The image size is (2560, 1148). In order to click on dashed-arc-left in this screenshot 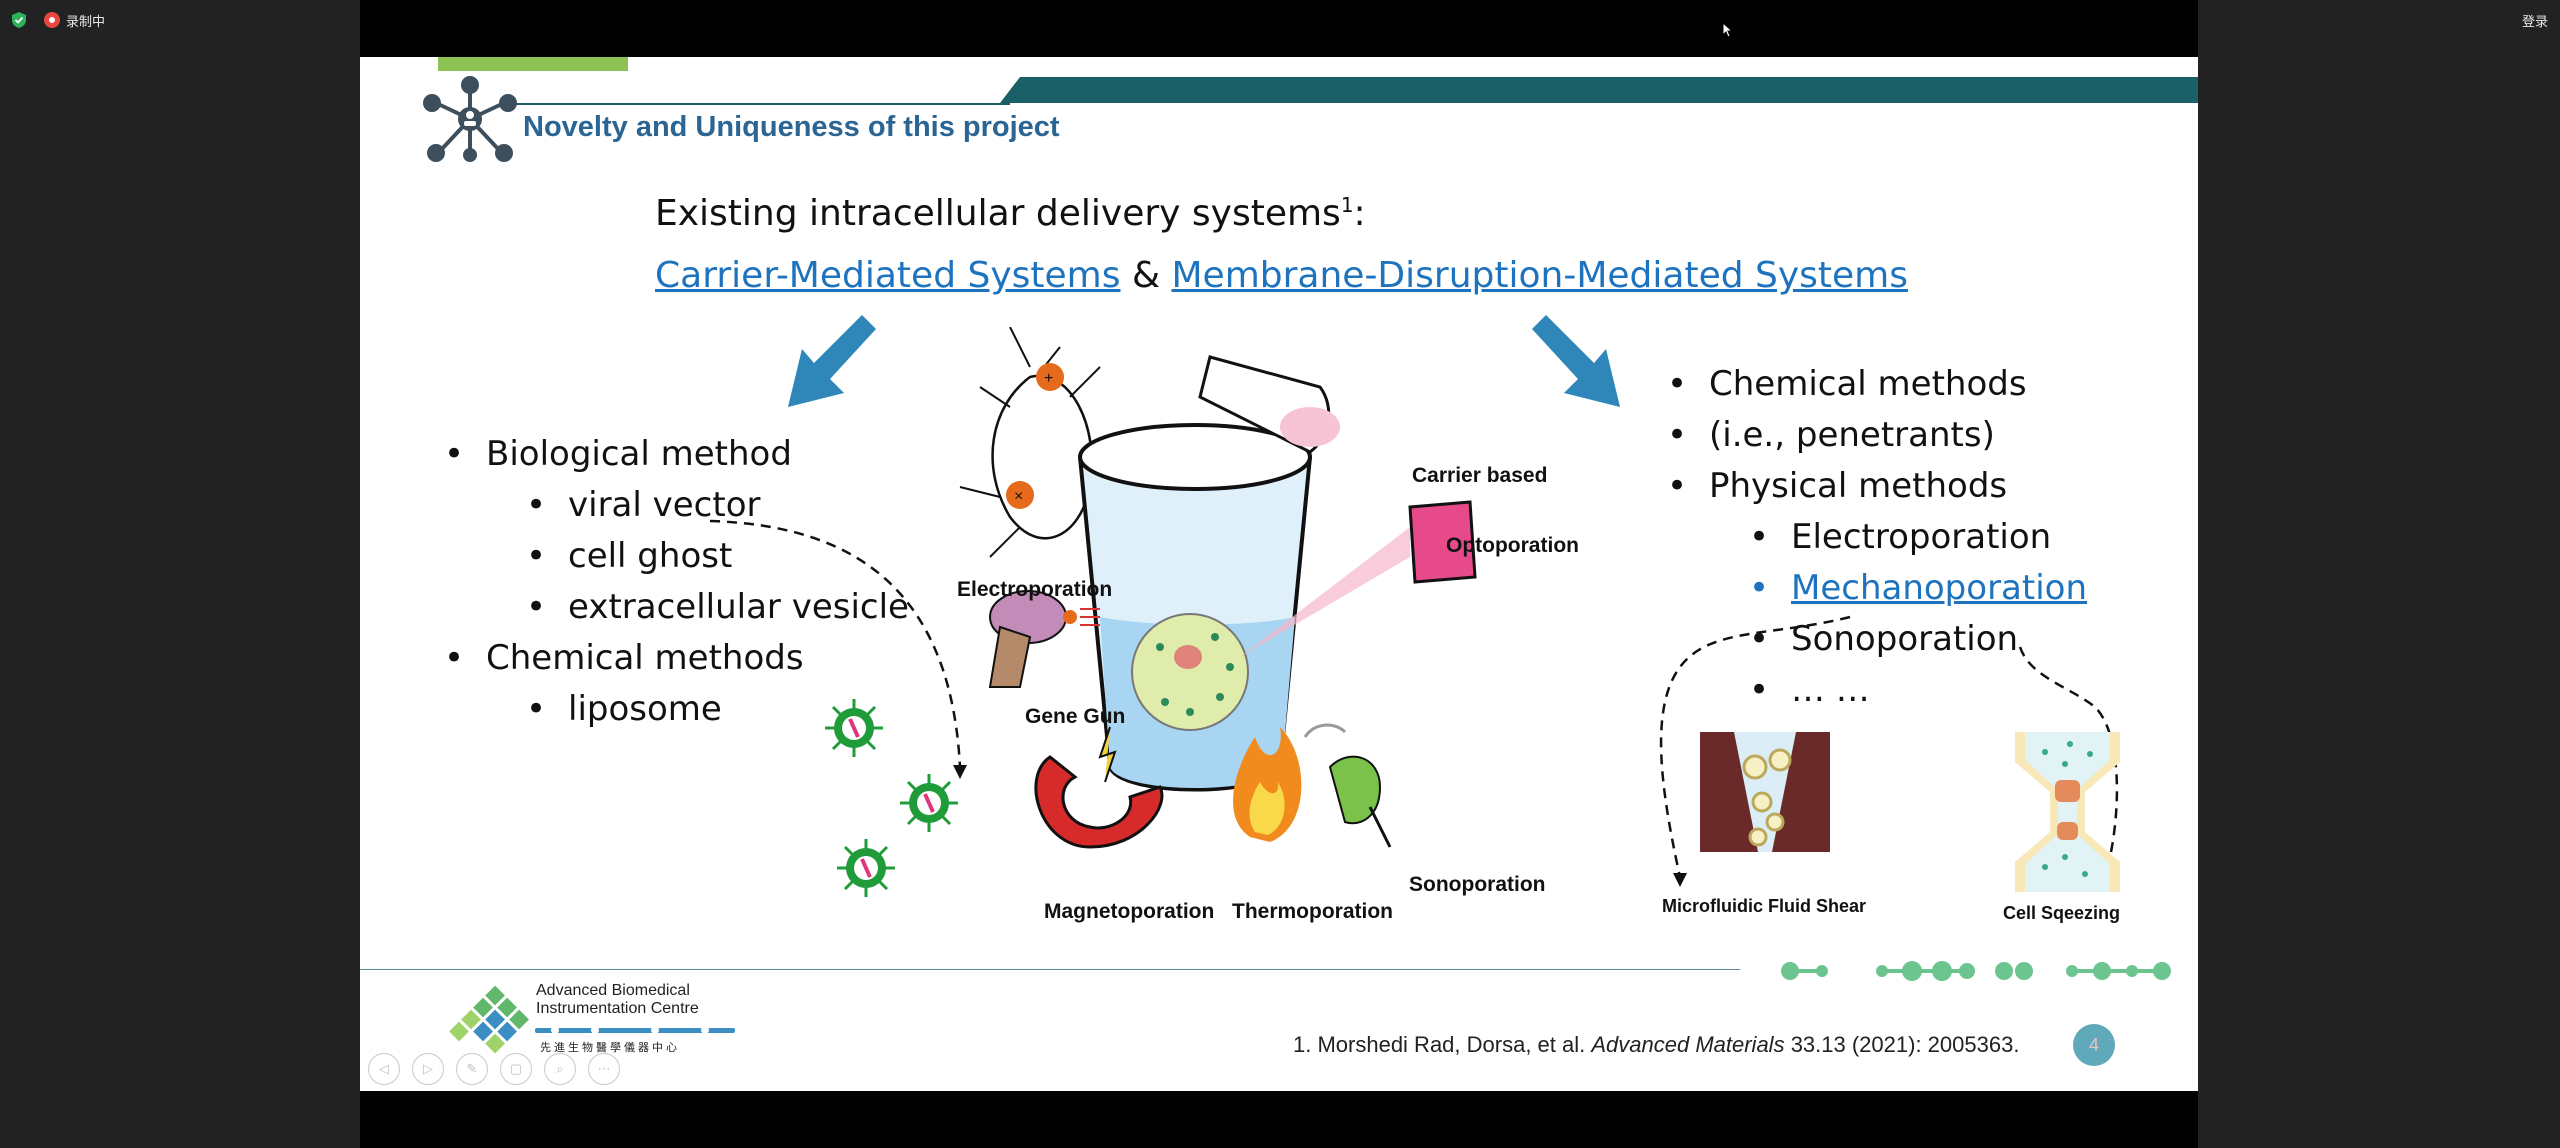, I will do `click(838, 649)`.